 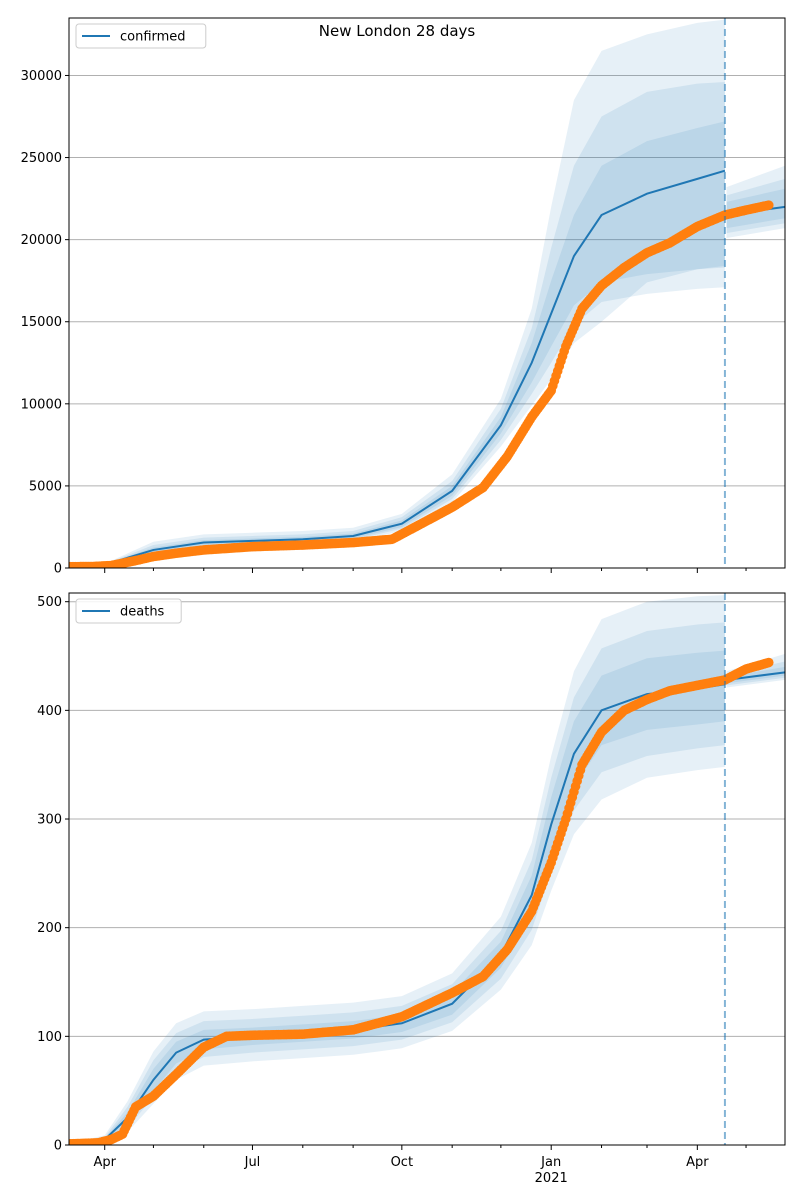 I want to click on y-tick-label: 10000, so click(x=41, y=404).